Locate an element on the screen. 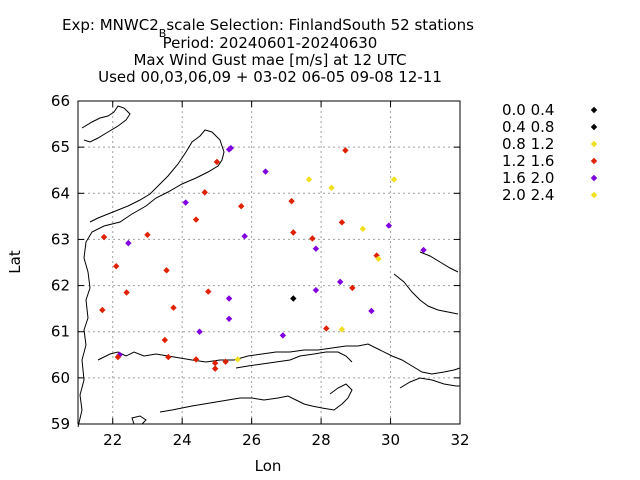 Image resolution: width=640 pixels, height=480 pixels. y-axis-label: Lat is located at coordinates (15, 262).